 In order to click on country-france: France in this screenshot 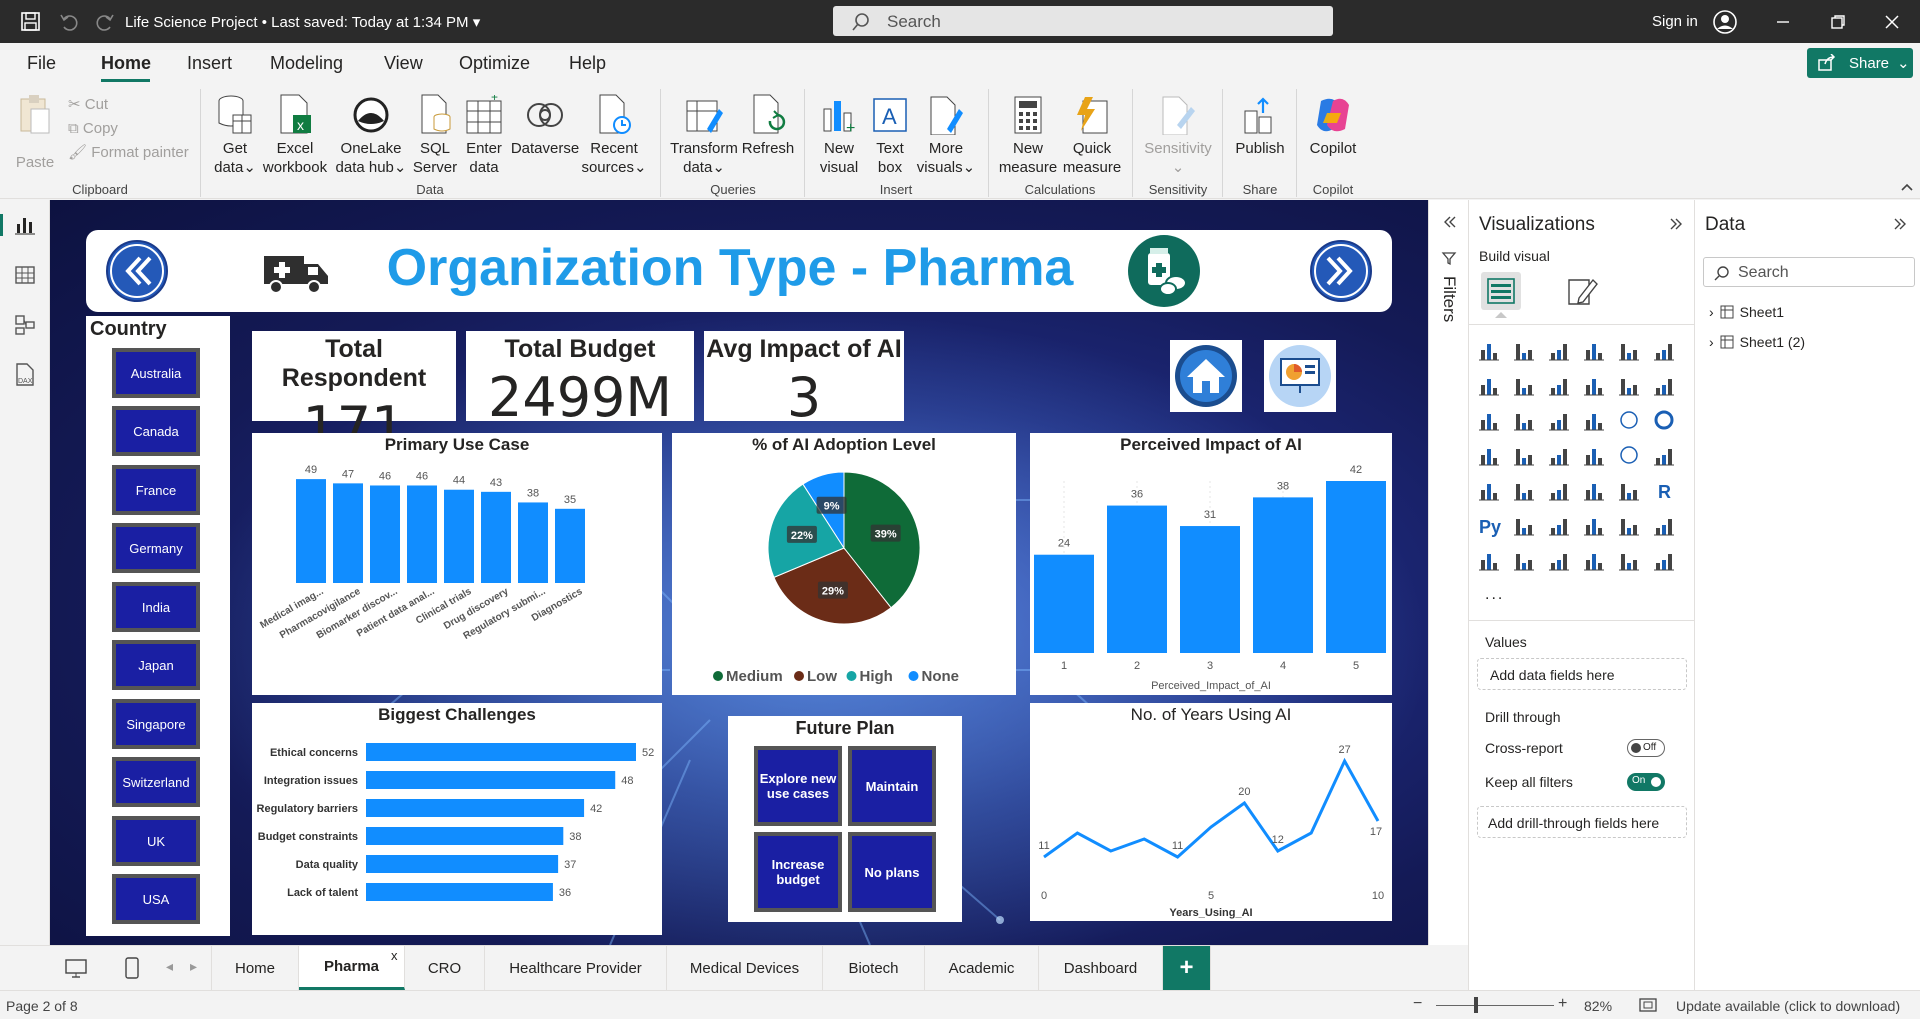, I will do `click(156, 490)`.